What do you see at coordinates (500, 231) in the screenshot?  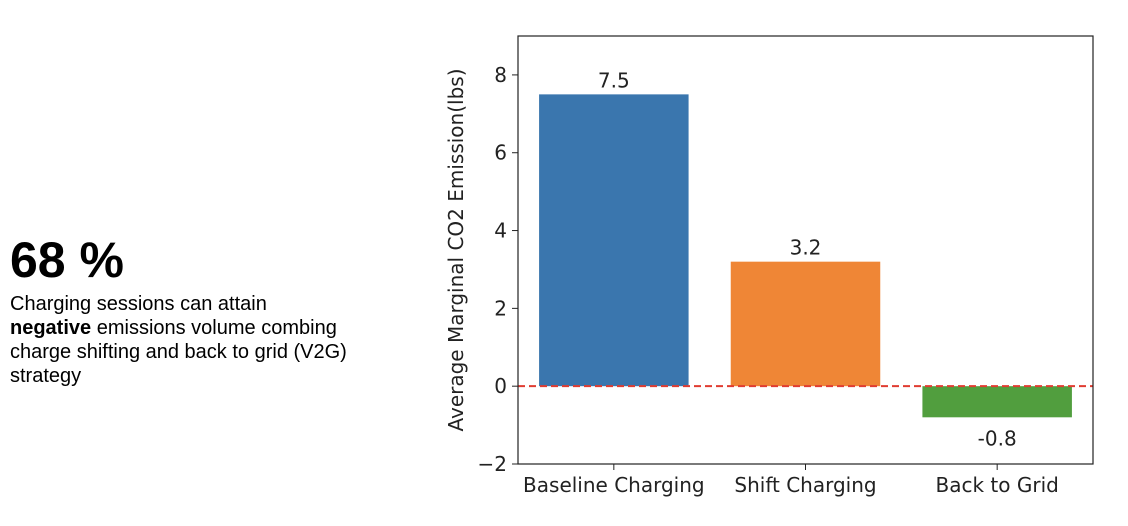 I see `y-tick-label-3: 4` at bounding box center [500, 231].